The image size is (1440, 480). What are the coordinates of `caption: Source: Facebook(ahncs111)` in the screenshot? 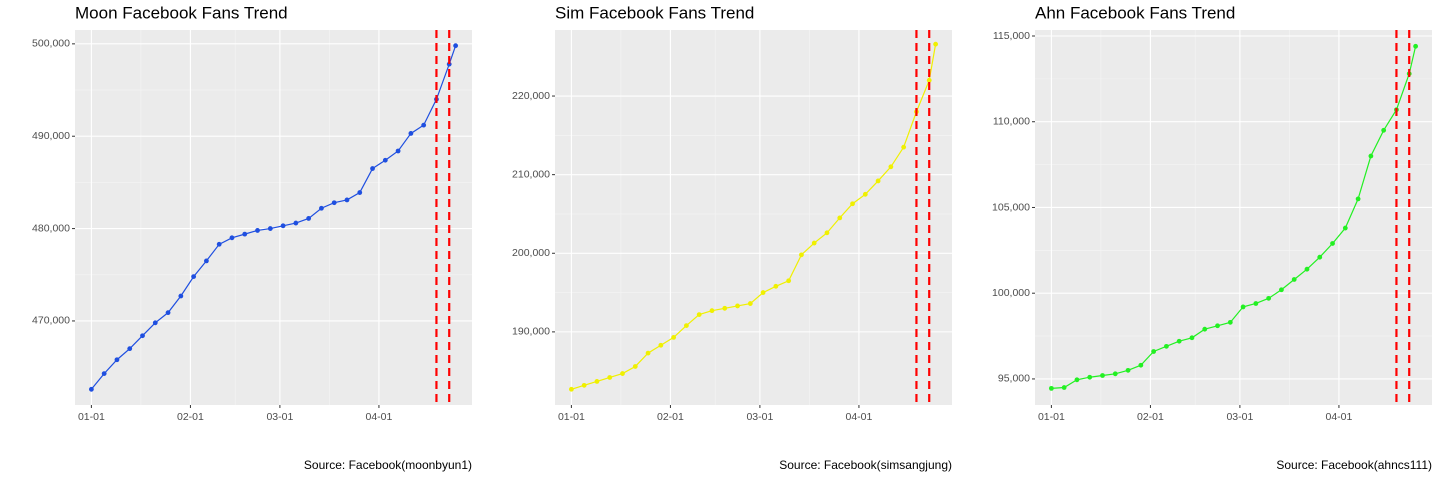 It's located at (1354, 465).